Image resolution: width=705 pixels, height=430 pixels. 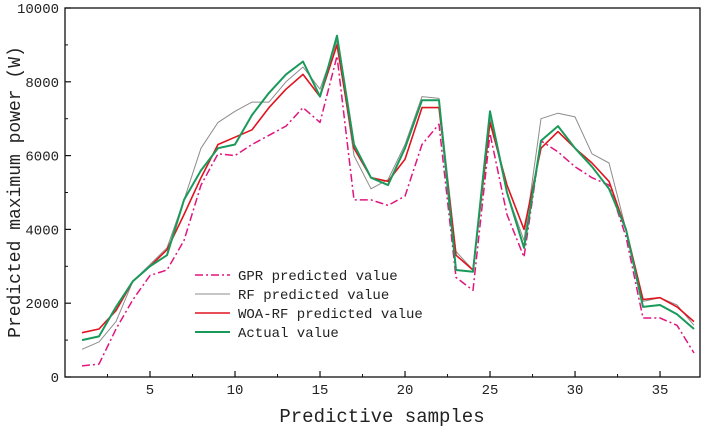 I want to click on legend-label: GPR predicted value, so click(x=318, y=277).